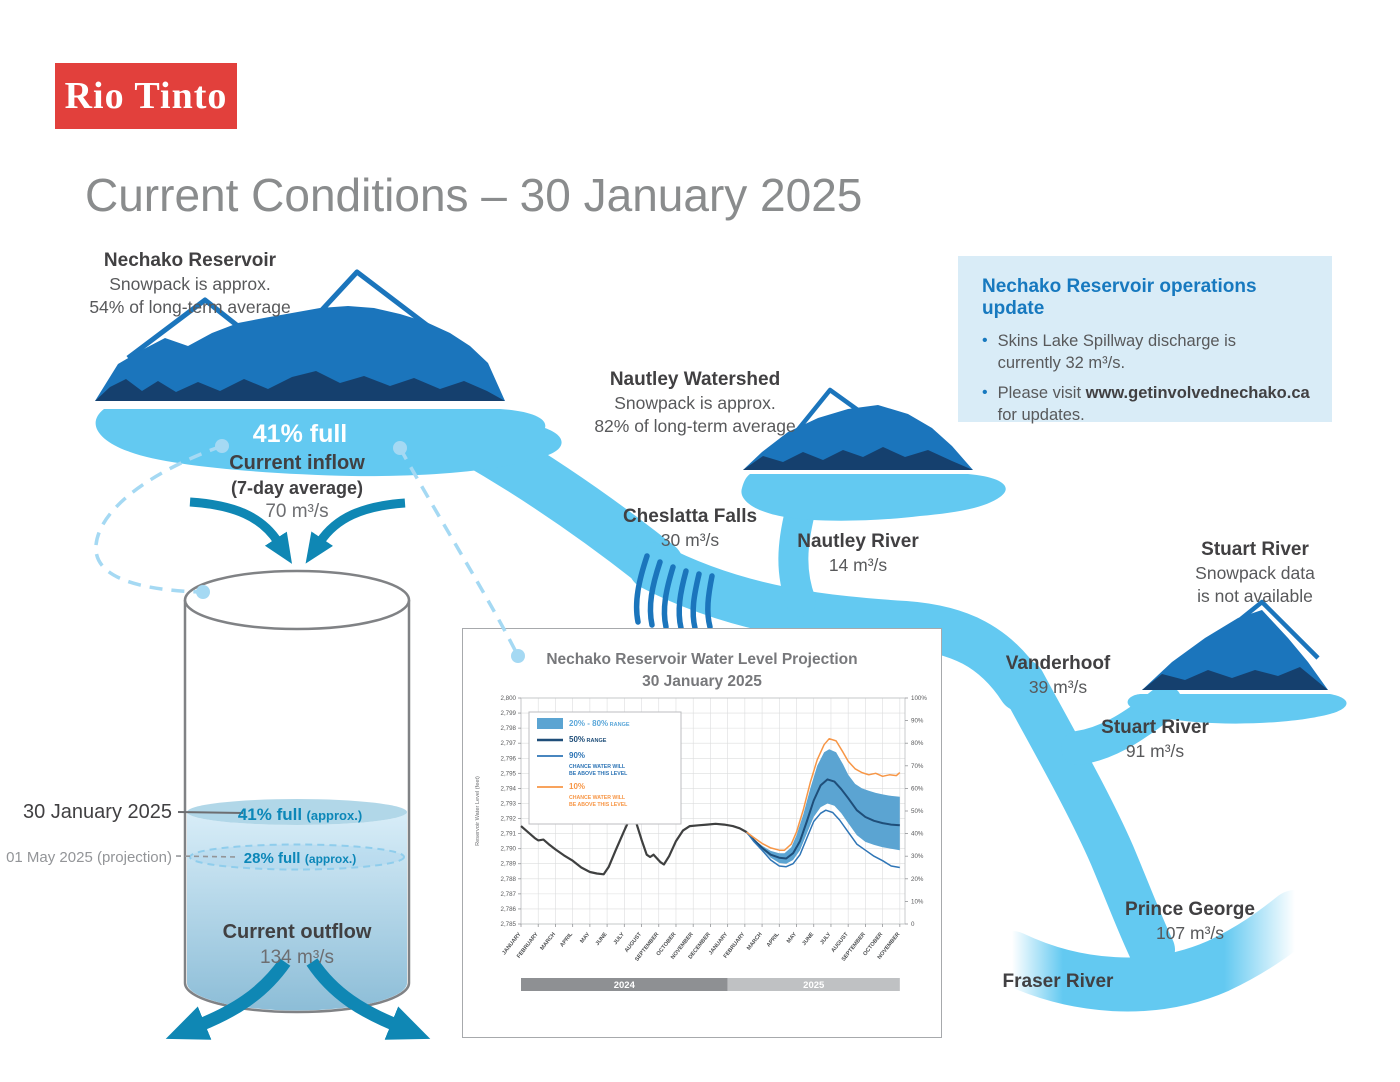  What do you see at coordinates (509, 849) in the screenshot?
I see `svg-text: 2,790` at bounding box center [509, 849].